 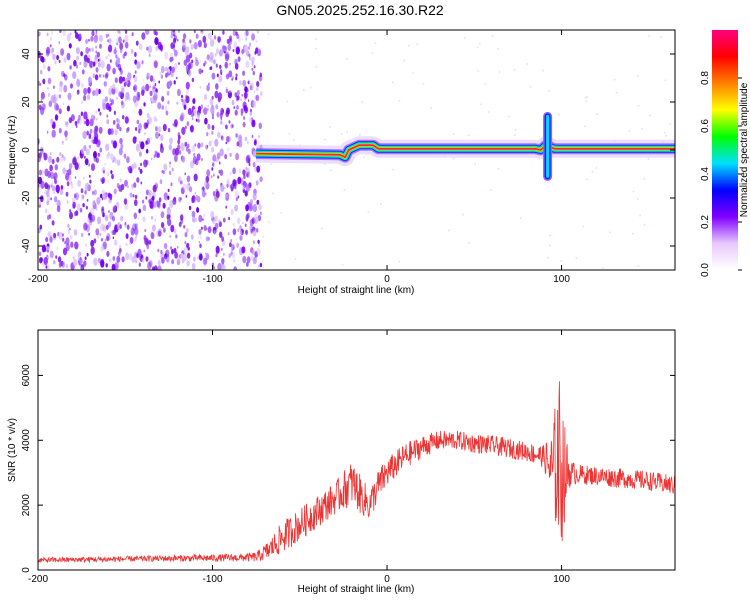 I want to click on top-y-tick-label: 40, so click(x=26, y=54).